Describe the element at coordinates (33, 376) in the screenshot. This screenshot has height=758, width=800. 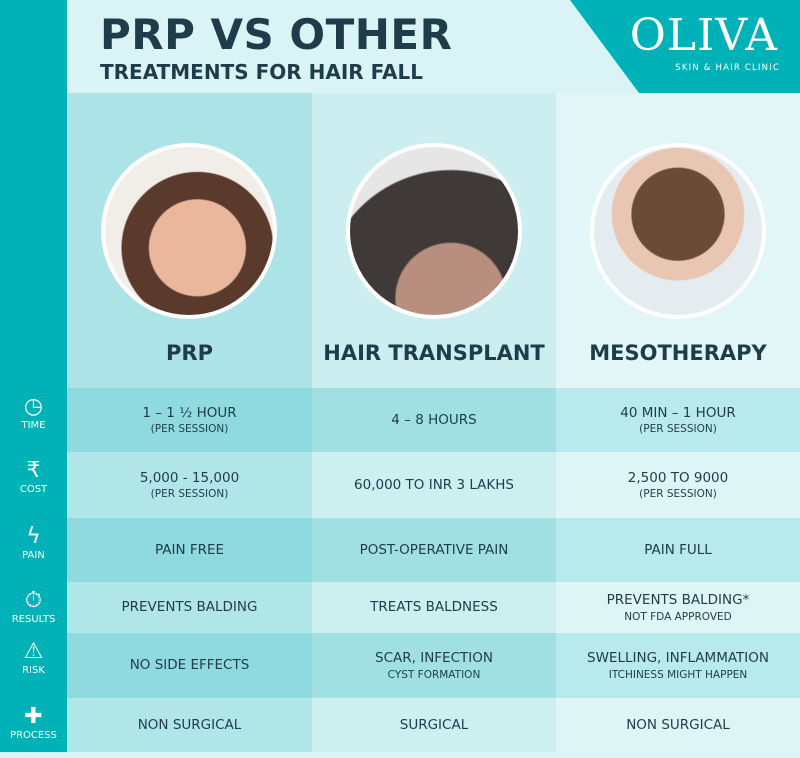
I see `sidebar` at that location.